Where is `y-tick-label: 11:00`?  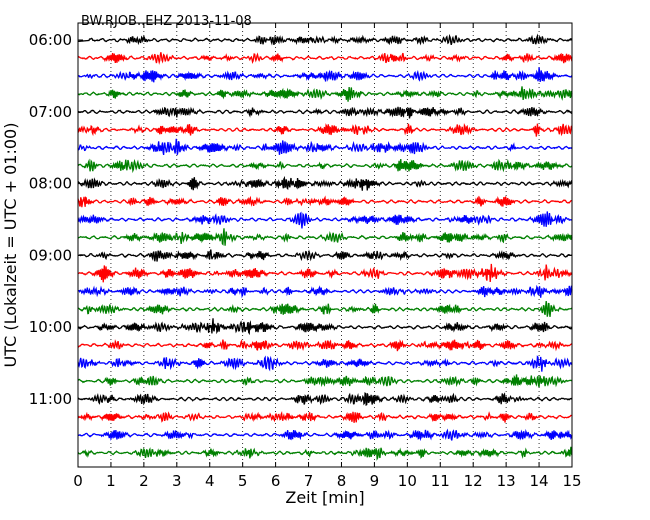
y-tick-label: 11:00 is located at coordinates (50, 399).